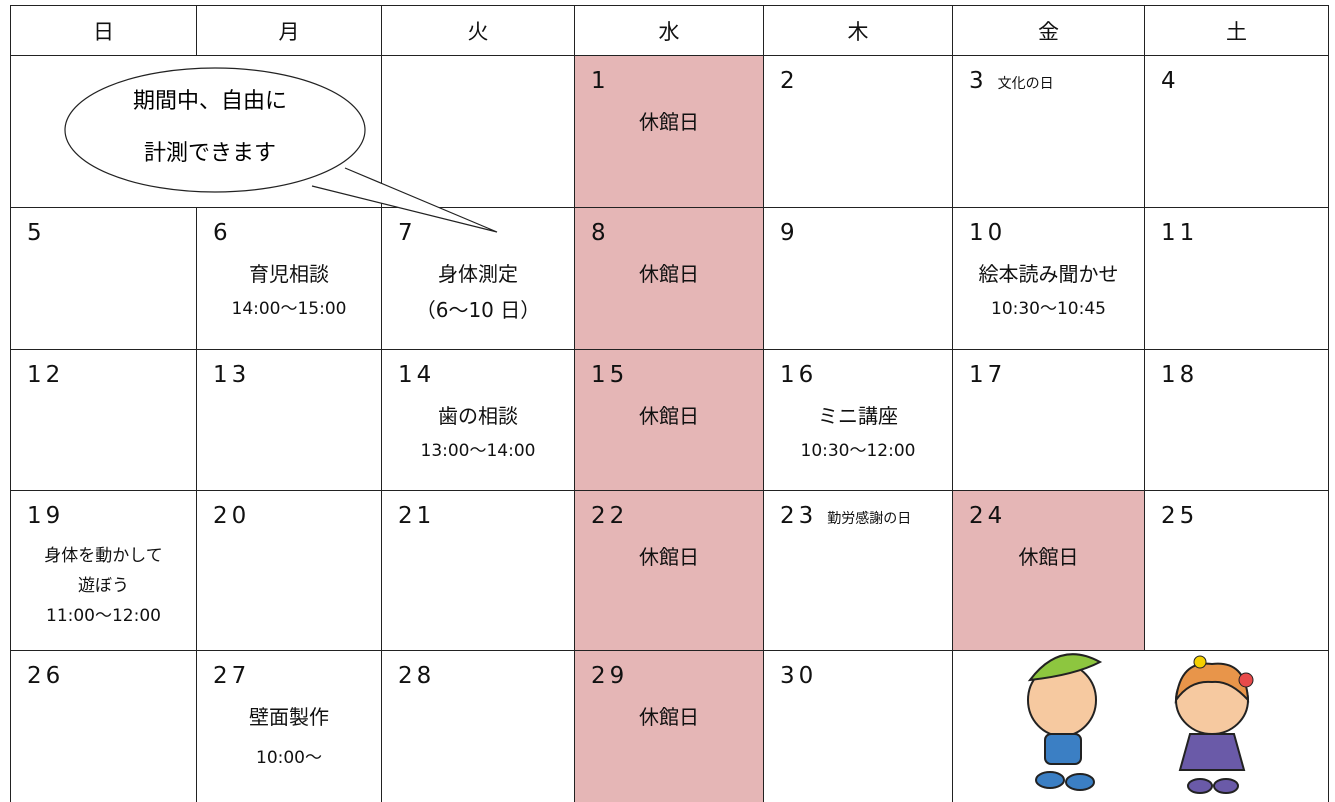 The width and height of the screenshot is (1335, 802). Describe the element at coordinates (289, 309) in the screenshot. I see `event-text: 14:00〜15:00` at that location.